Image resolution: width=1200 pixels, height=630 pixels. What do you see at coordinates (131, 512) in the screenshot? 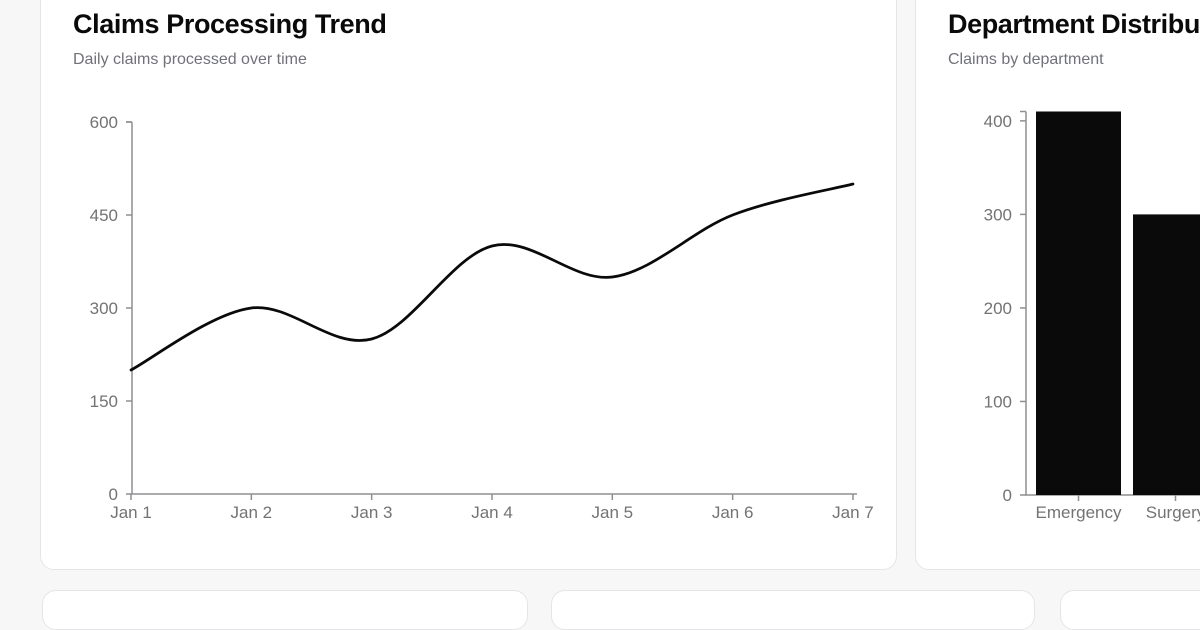
I see `x-tick-label: Jan 1` at bounding box center [131, 512].